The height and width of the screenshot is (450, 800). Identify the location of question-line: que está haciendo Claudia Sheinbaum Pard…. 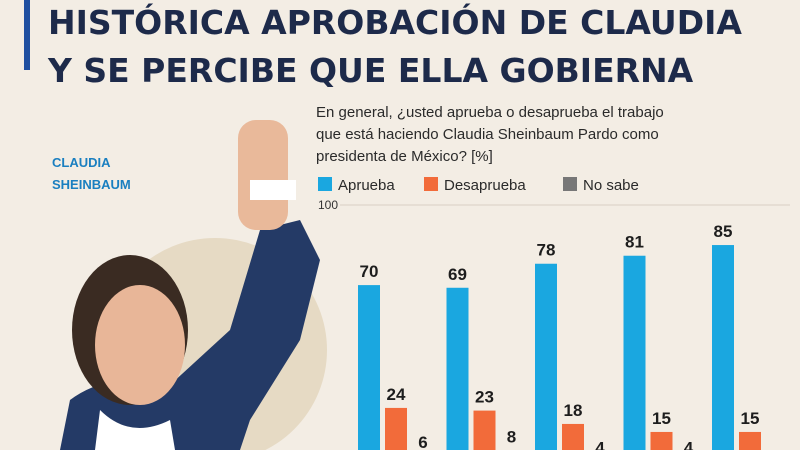
(487, 134).